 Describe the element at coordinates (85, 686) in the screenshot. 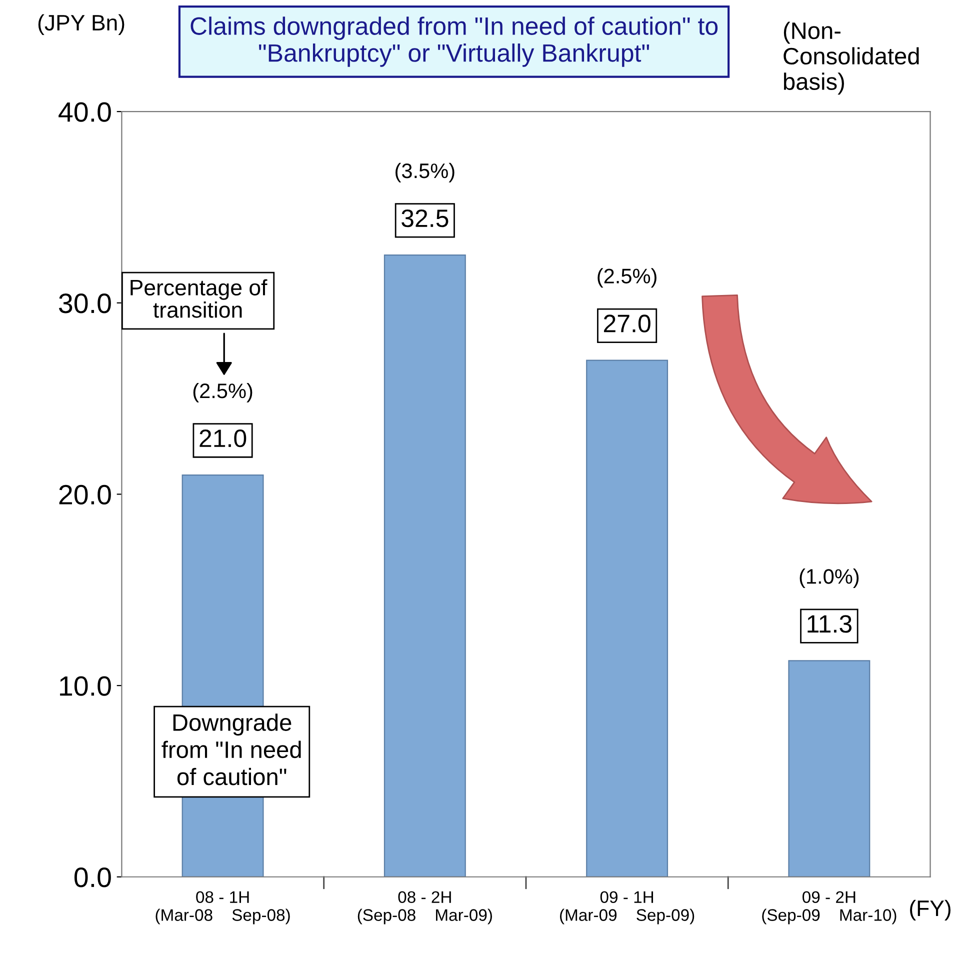

I see `y-tick-label: 10.0` at that location.